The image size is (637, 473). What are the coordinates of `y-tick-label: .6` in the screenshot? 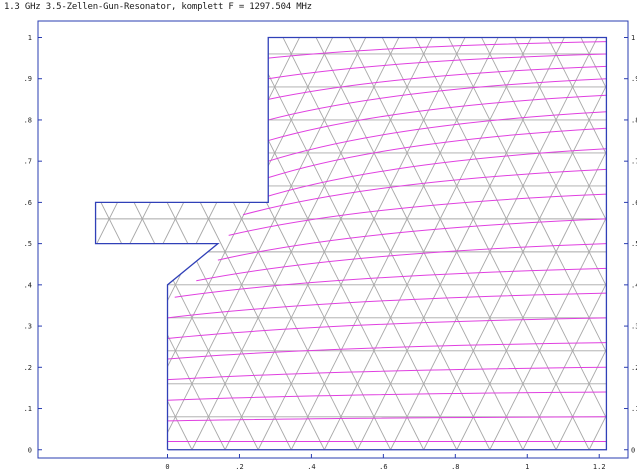 It's located at (28, 203).